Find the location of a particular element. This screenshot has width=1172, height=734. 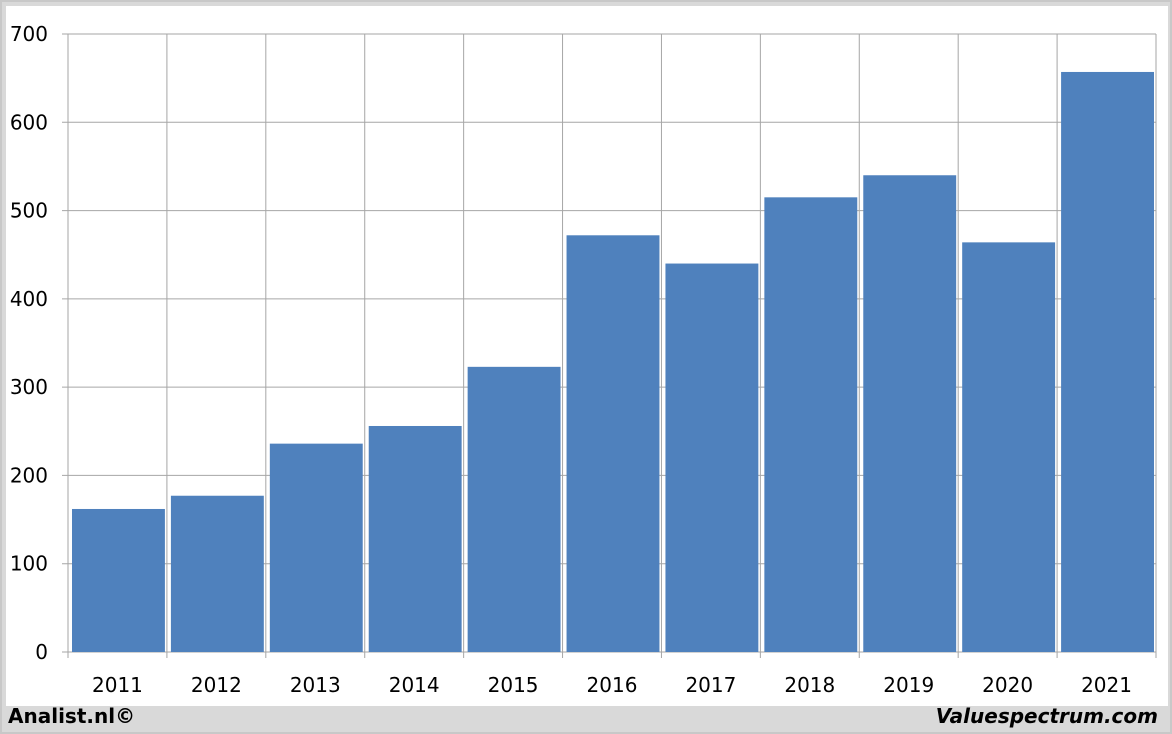

bar-2021 is located at coordinates (1107, 361).